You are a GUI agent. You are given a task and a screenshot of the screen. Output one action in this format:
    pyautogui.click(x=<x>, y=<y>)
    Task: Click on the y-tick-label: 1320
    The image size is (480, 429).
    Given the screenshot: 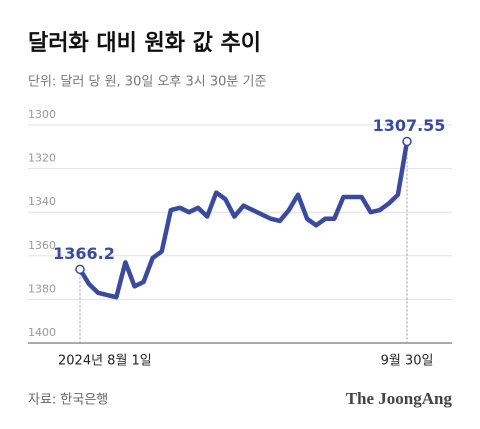 What is the action you would take?
    pyautogui.click(x=42, y=158)
    